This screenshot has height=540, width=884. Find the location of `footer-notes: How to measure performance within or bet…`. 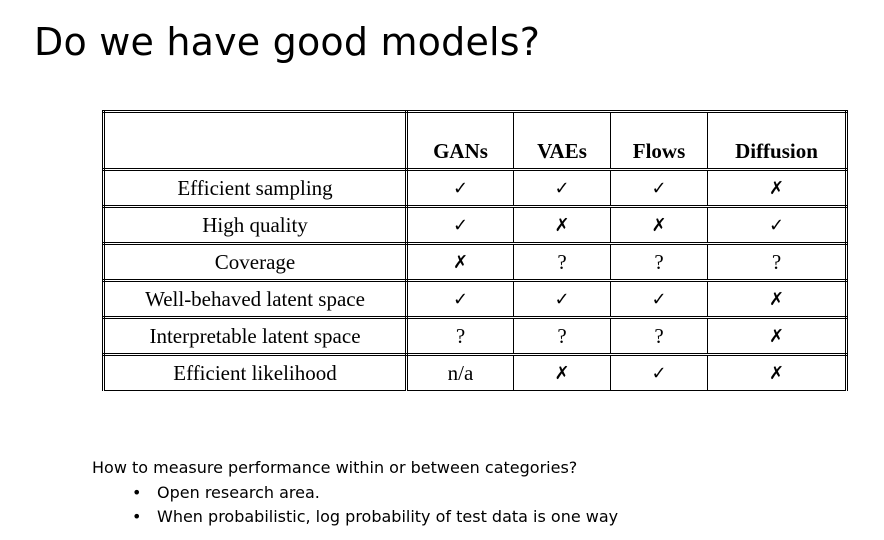

footer-notes: How to measure performance within or bet… is located at coordinates (355, 493).